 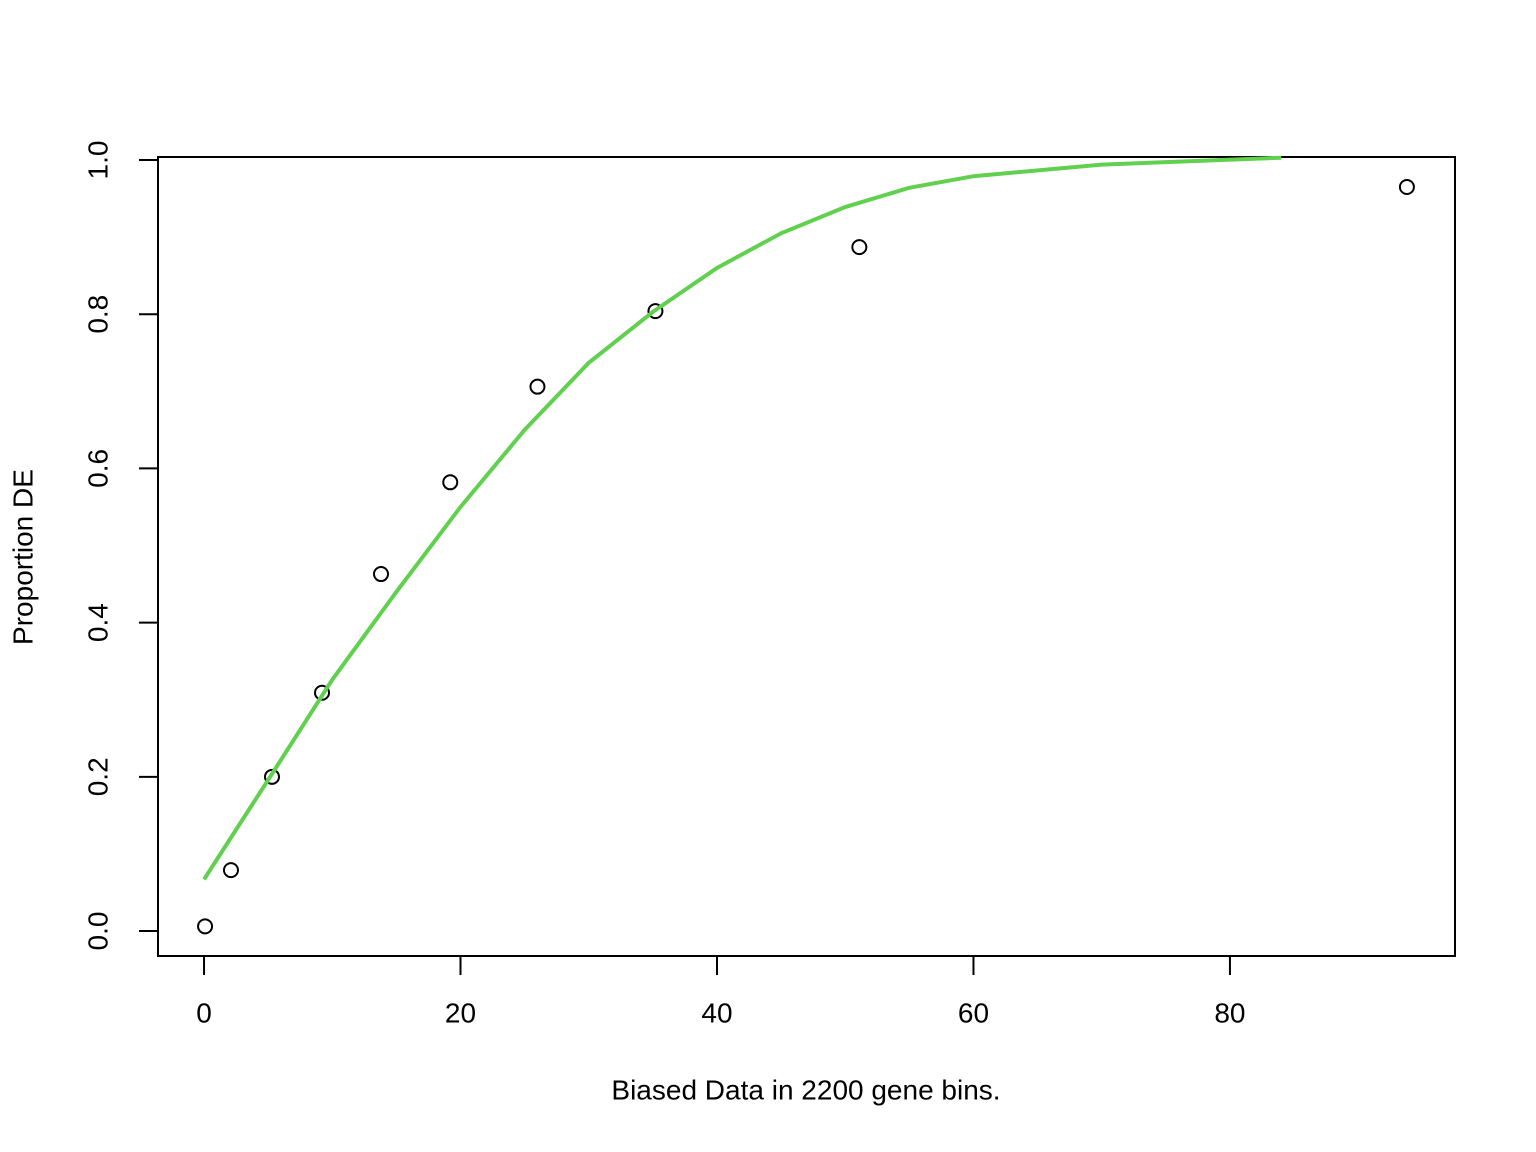 What do you see at coordinates (97, 160) in the screenshot?
I see `y-tick-label: 1.0` at bounding box center [97, 160].